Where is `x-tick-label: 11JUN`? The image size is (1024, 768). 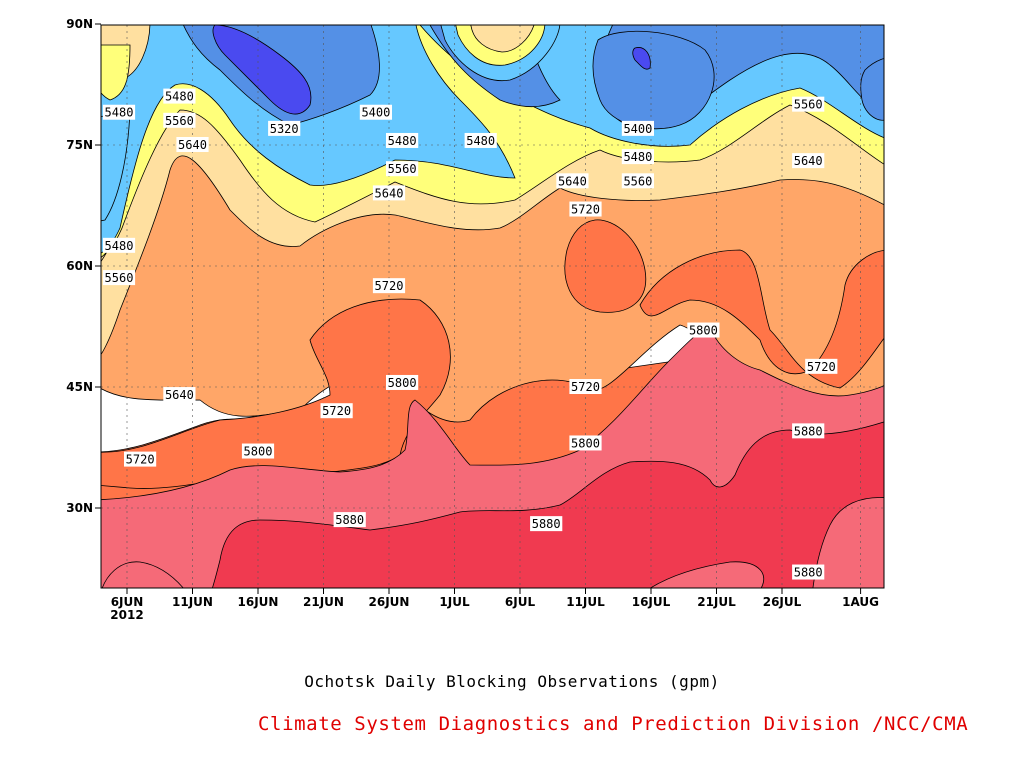 x-tick-label: 11JUN is located at coordinates (192, 602).